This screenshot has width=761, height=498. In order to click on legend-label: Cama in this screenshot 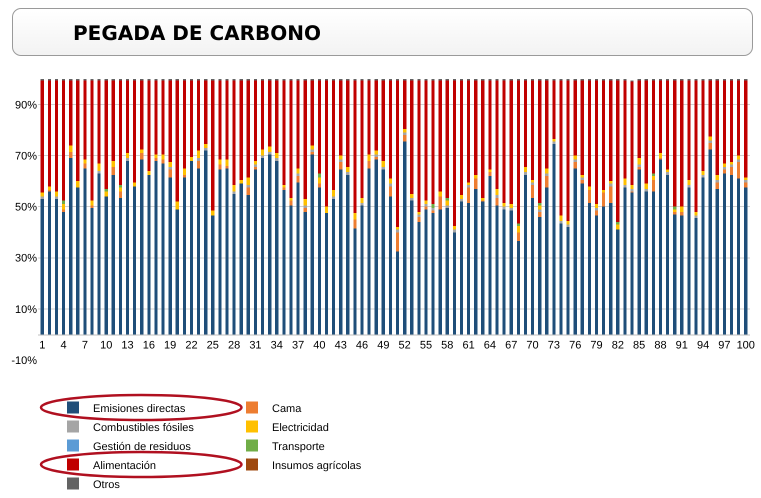, I will do `click(287, 408)`.